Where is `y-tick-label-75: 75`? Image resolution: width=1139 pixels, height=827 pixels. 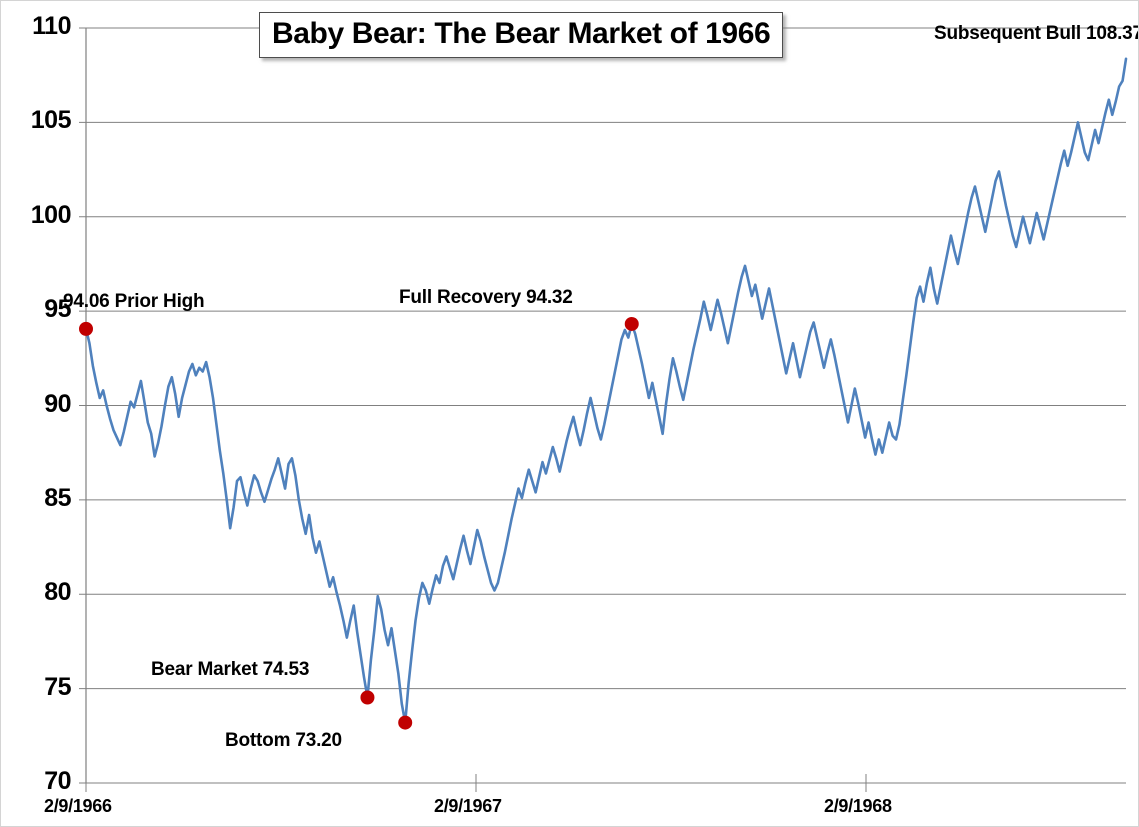 y-tick-label-75: 75 is located at coordinates (57, 686).